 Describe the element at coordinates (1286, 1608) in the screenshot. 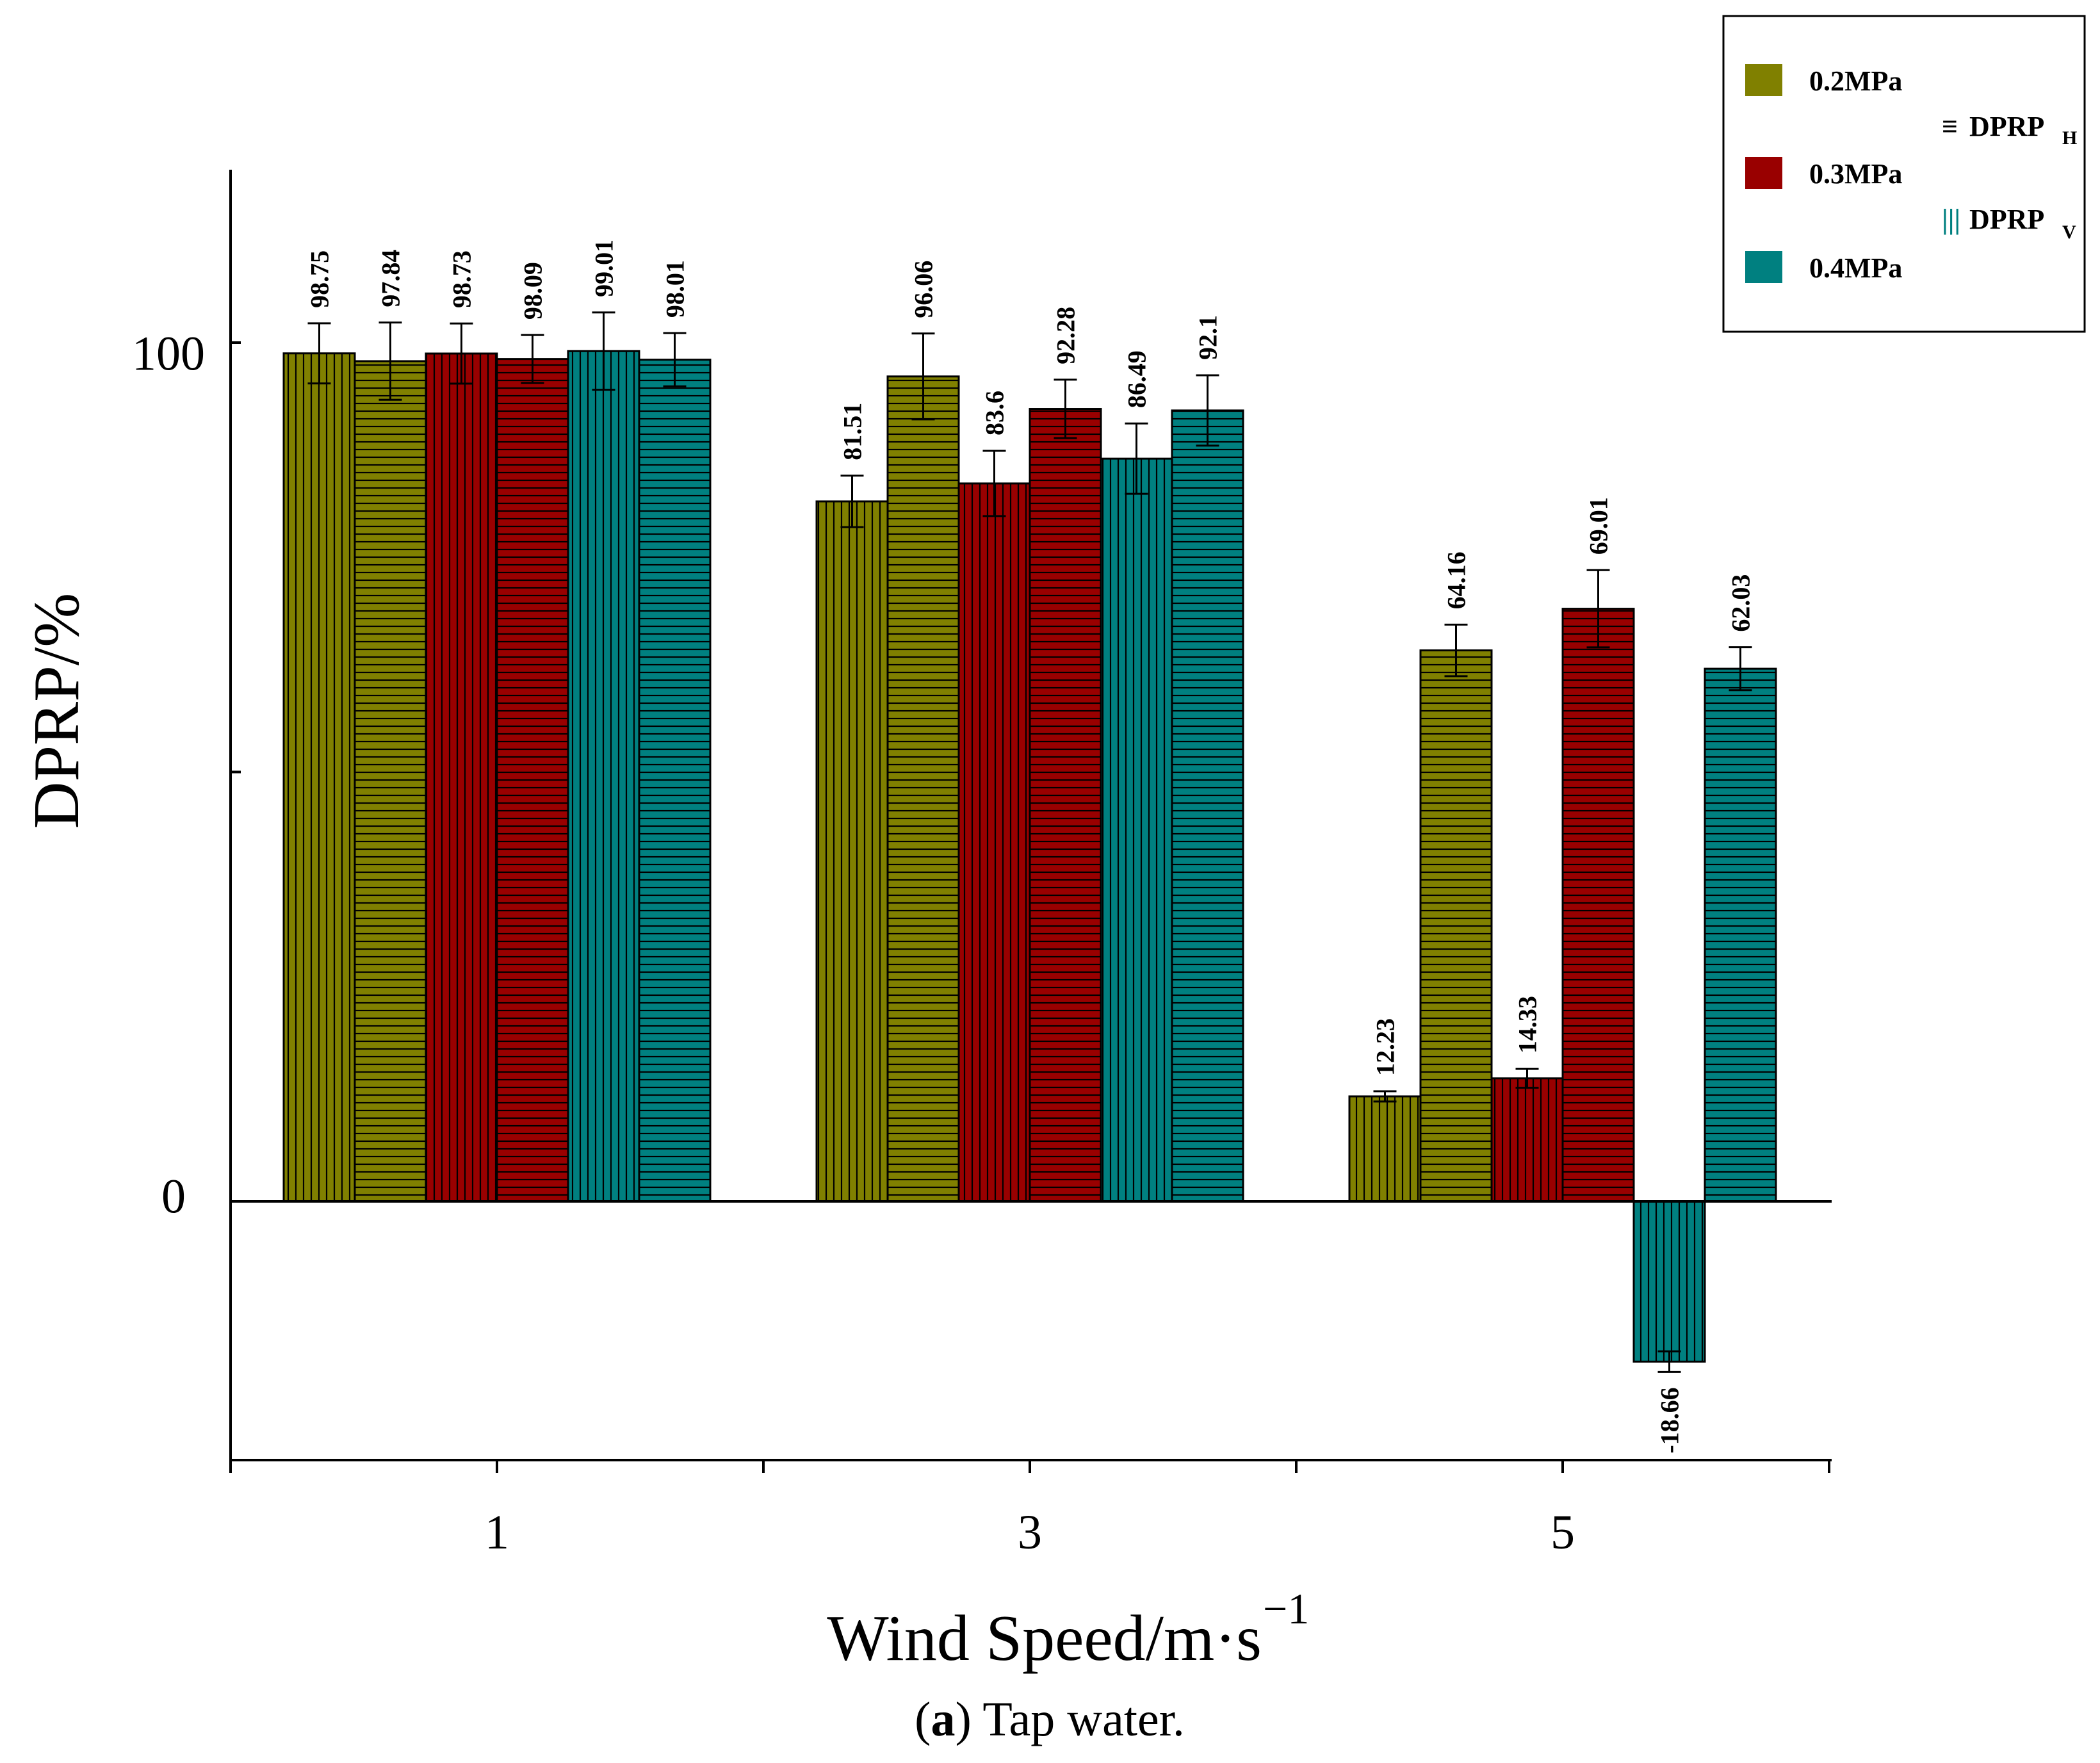

I see `x-axis-title-exponent: −1` at that location.